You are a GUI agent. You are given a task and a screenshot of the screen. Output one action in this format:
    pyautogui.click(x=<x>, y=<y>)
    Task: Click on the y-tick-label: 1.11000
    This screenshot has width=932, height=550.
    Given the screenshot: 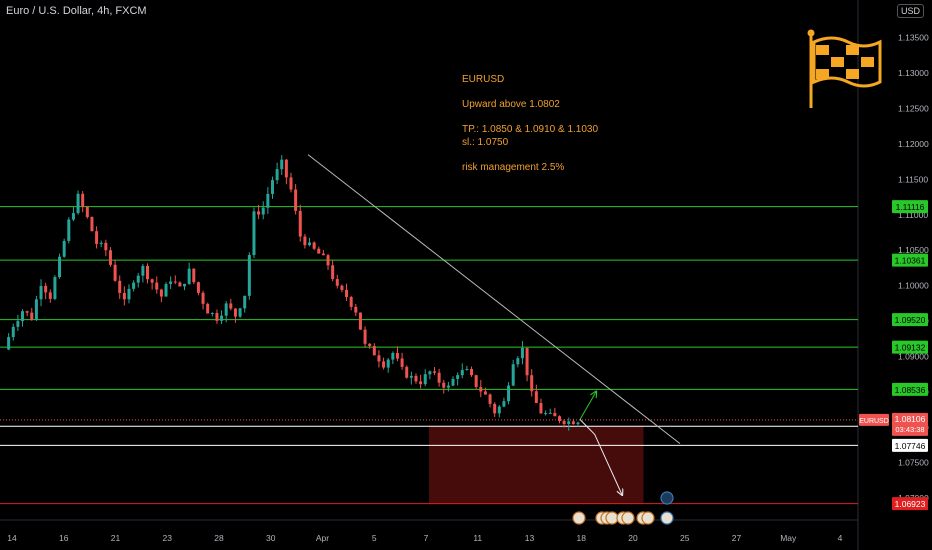 What is the action you would take?
    pyautogui.click(x=913, y=215)
    